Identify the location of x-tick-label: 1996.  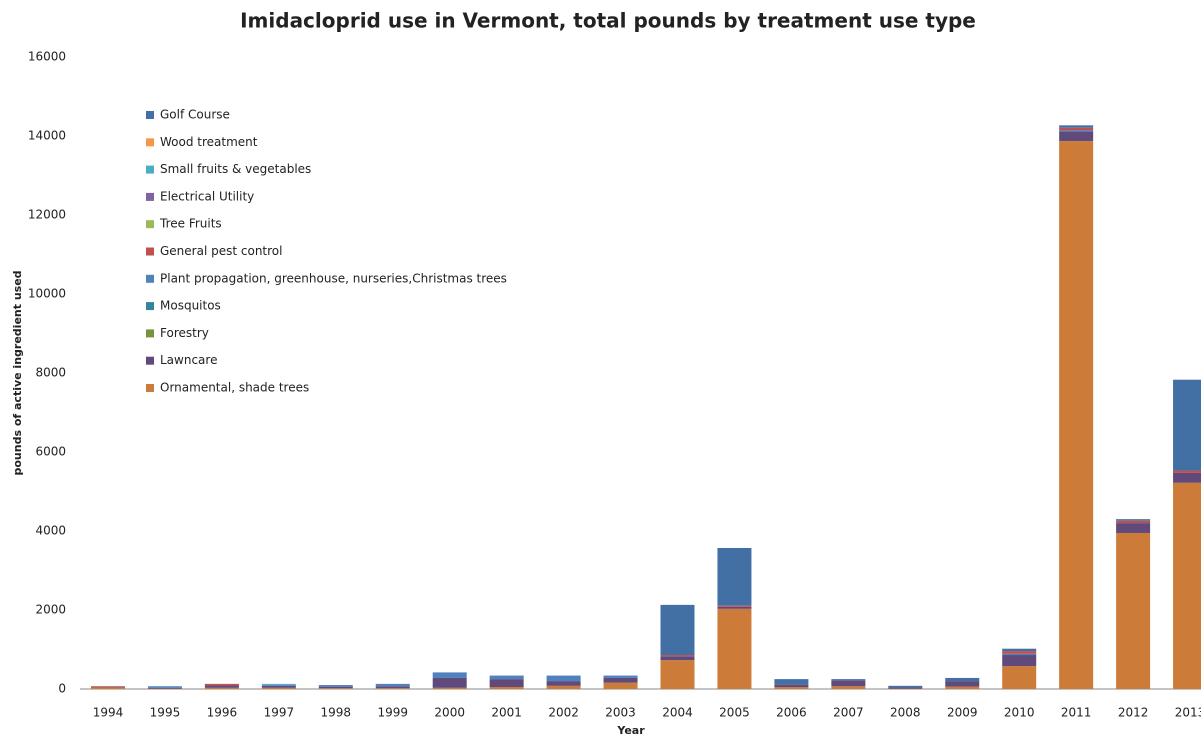
(222, 713).